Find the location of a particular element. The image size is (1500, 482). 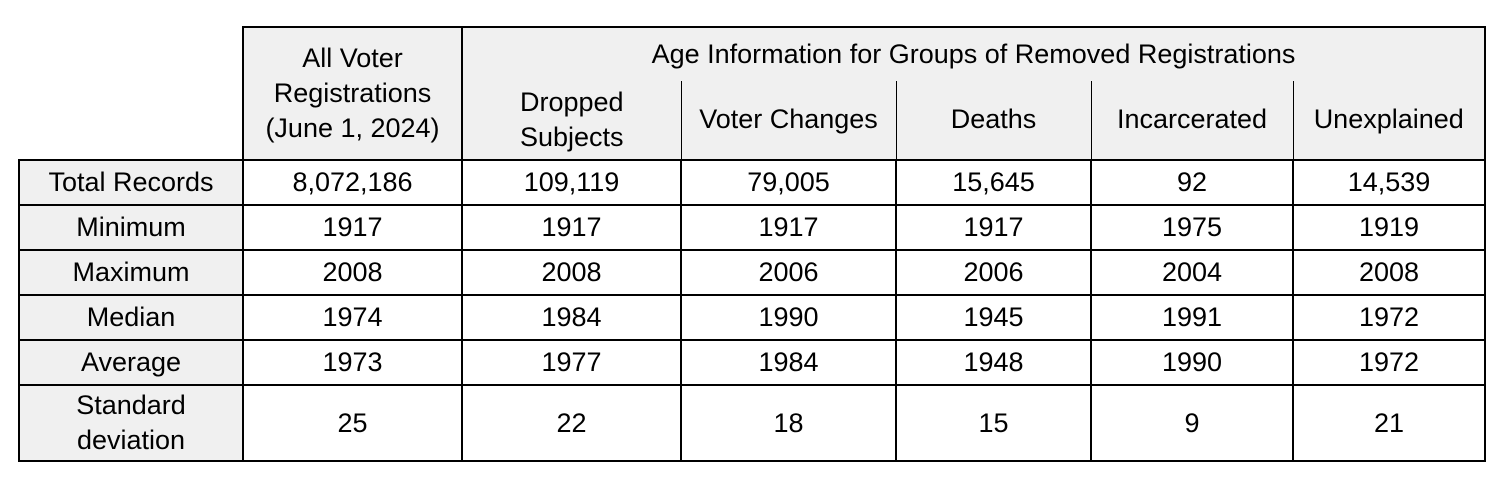

value-cell: 1919 is located at coordinates (1389, 227).